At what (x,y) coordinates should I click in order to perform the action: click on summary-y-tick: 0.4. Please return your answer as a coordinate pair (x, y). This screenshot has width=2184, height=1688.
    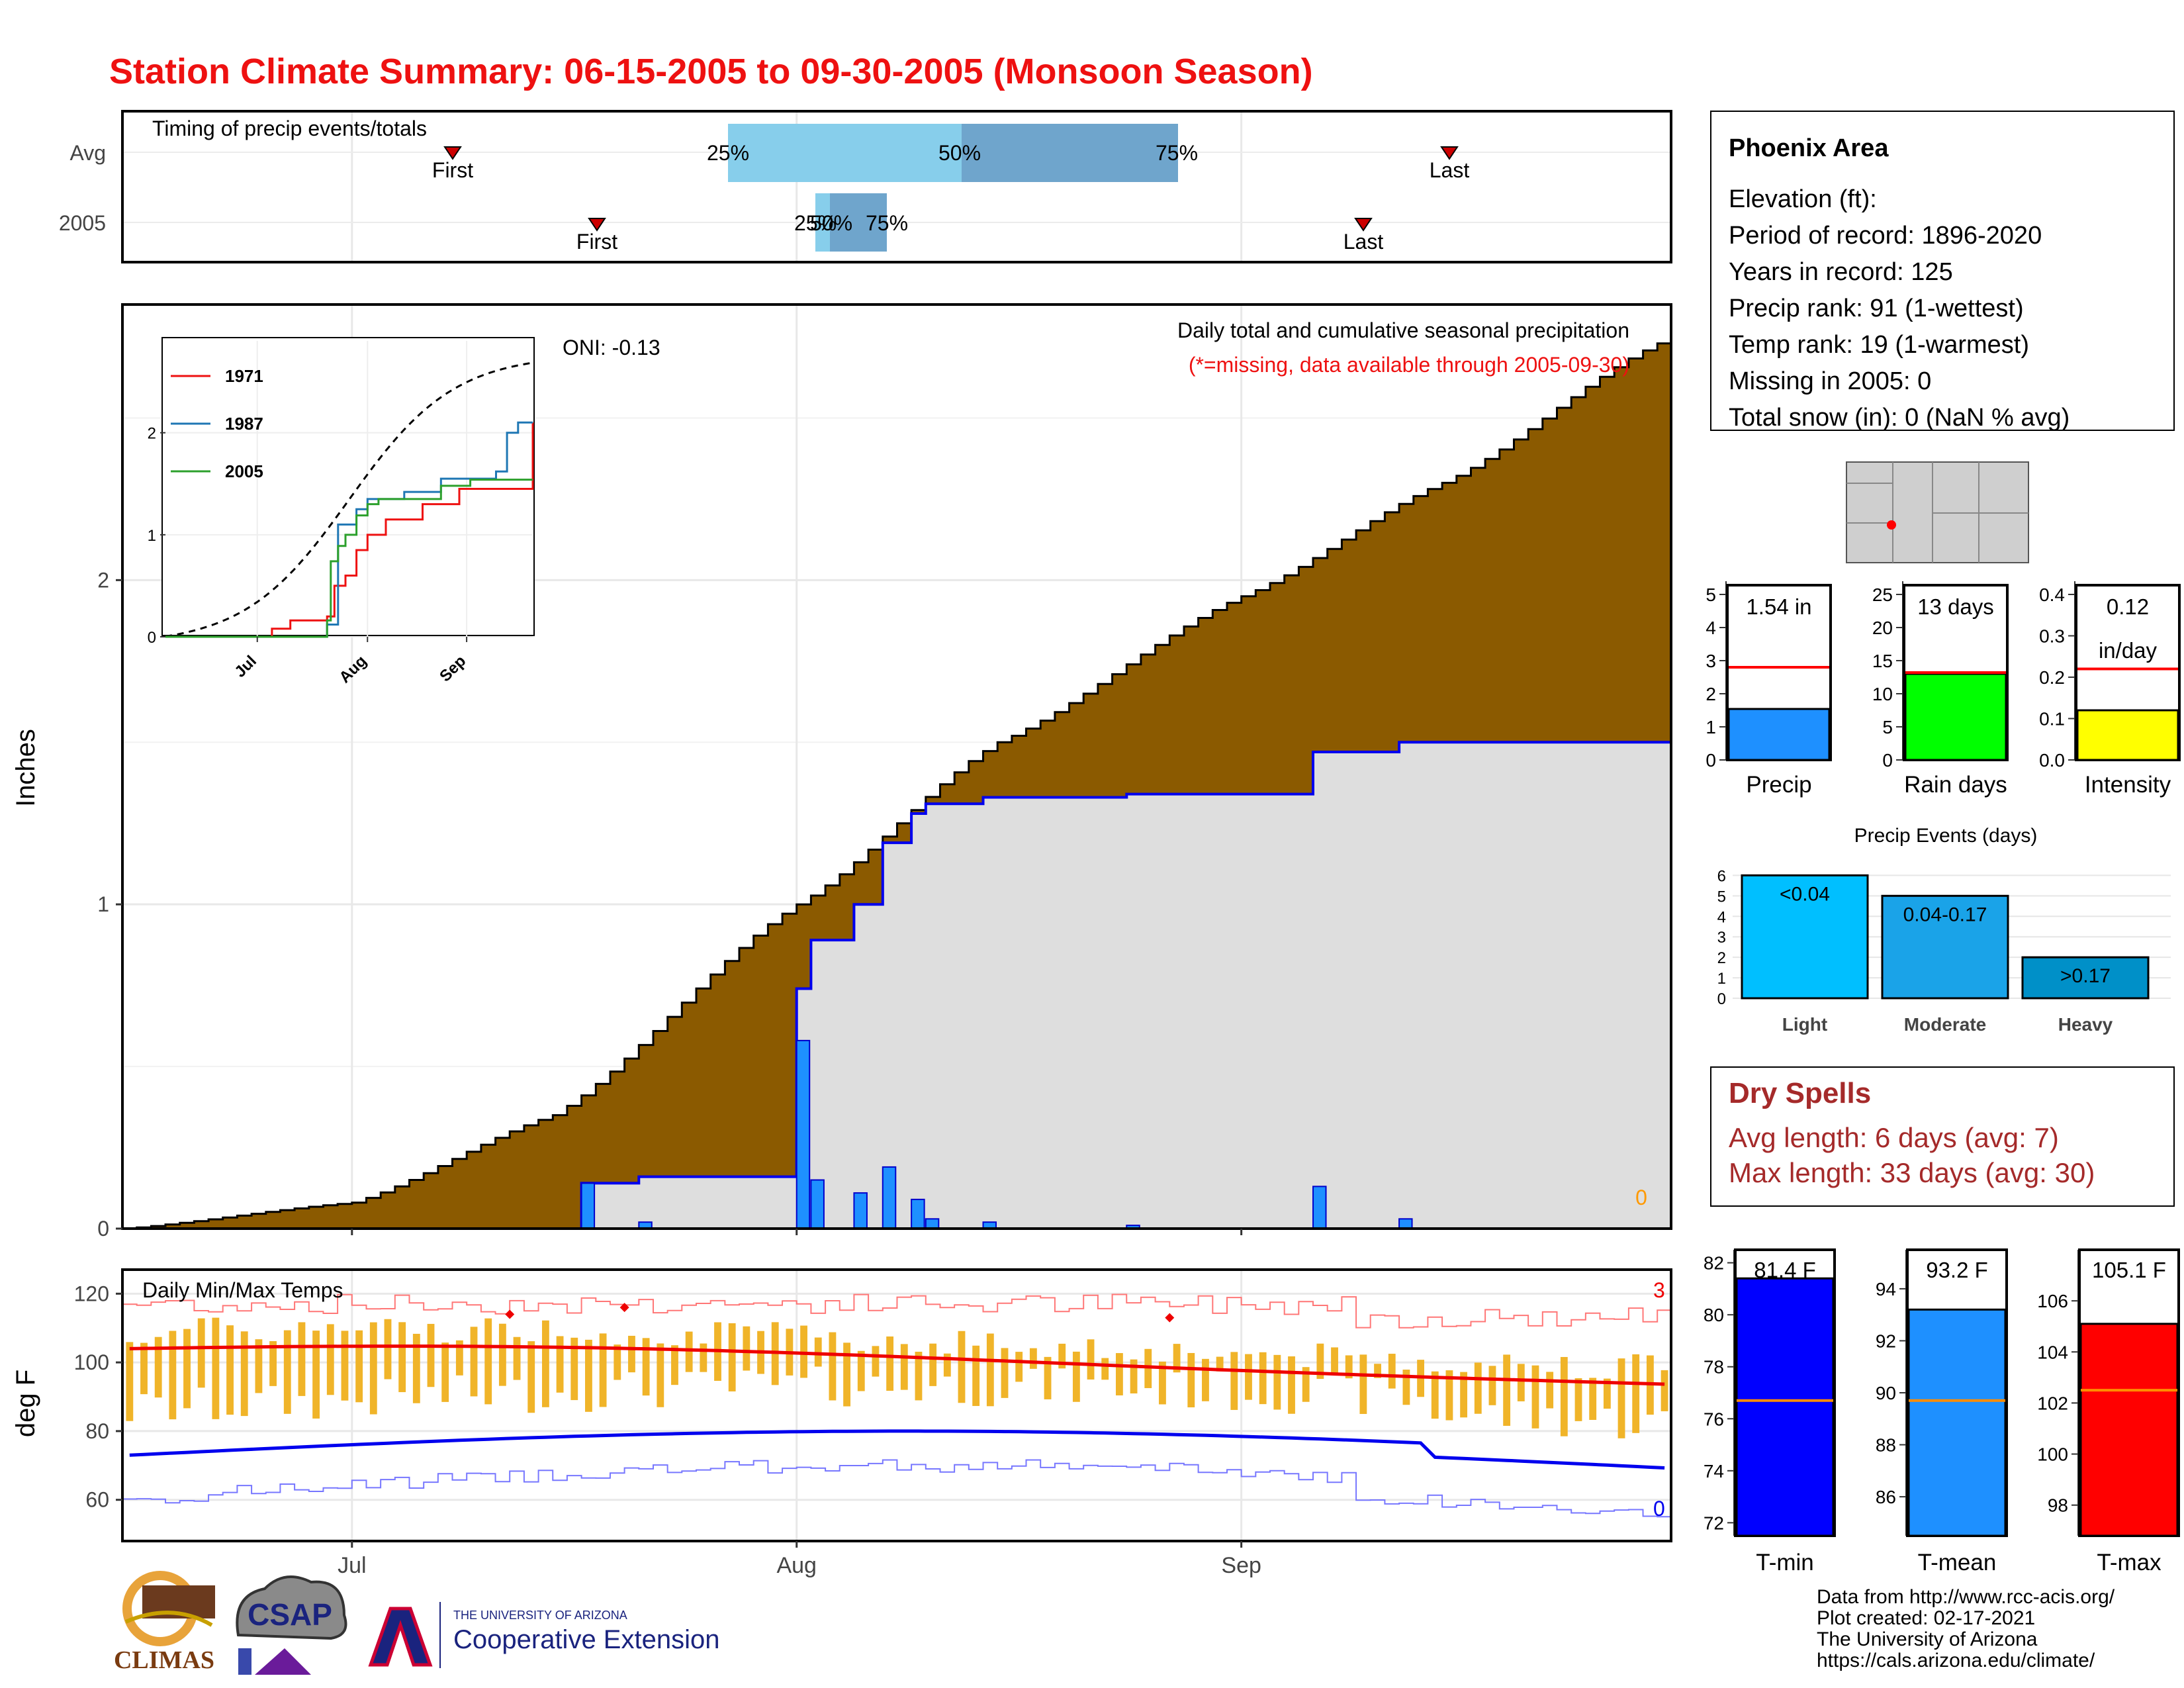
    Looking at the image, I should click on (2052, 595).